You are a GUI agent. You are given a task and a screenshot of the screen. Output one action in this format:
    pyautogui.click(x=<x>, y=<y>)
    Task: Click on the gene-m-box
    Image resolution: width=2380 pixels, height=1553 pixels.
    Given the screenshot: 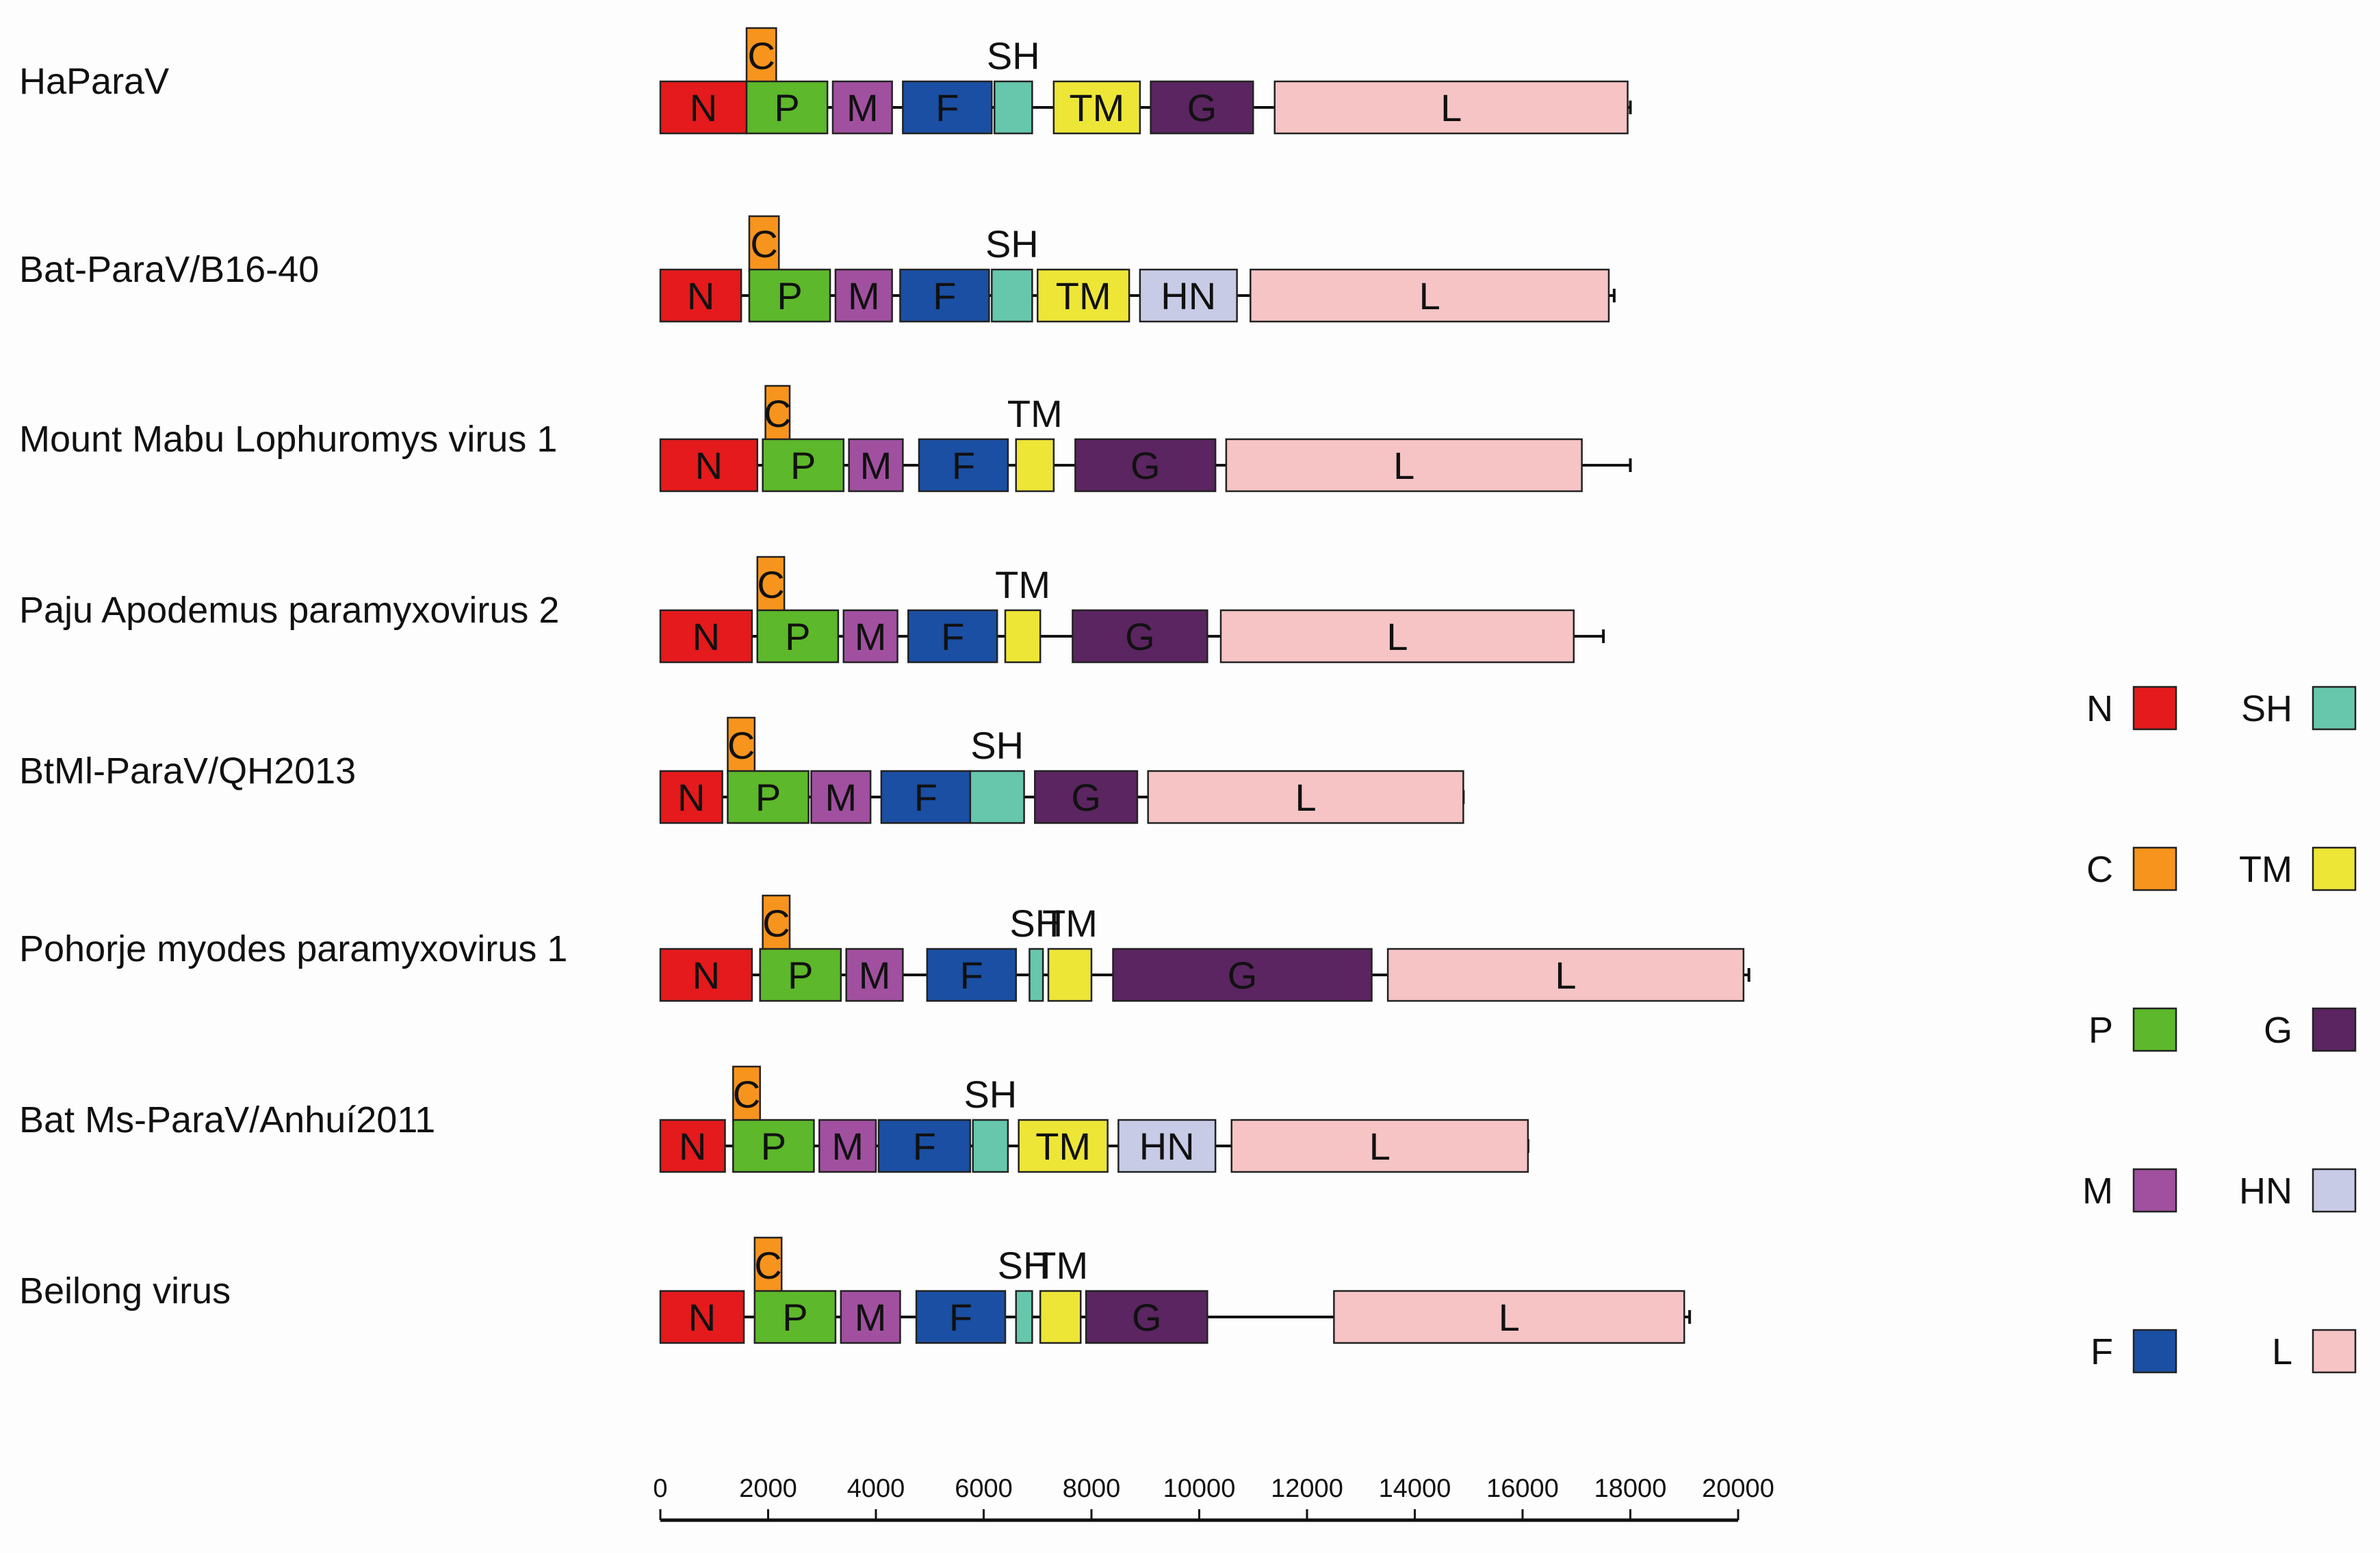 What is the action you would take?
    pyautogui.click(x=863, y=295)
    